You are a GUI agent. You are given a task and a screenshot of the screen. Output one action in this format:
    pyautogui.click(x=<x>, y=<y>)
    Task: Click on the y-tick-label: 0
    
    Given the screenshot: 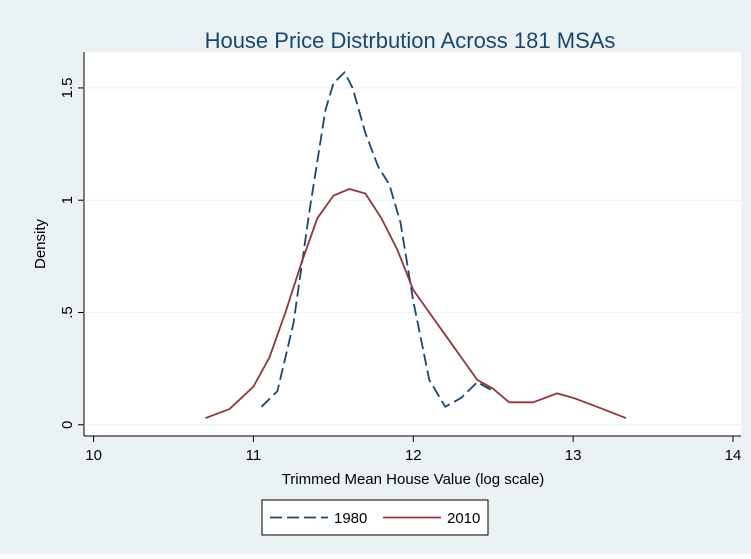 What is the action you would take?
    pyautogui.click(x=67, y=425)
    